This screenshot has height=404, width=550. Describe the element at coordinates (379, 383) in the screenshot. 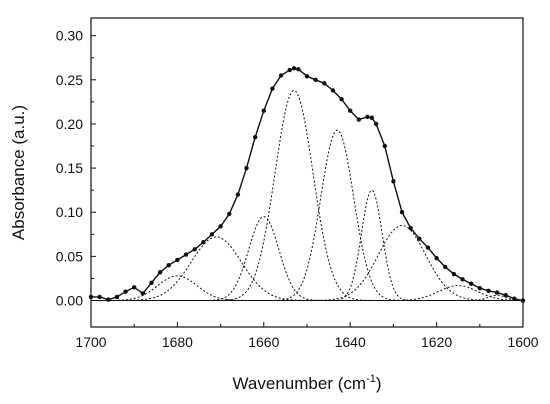

I see `x-axis-title-suffix: )` at that location.